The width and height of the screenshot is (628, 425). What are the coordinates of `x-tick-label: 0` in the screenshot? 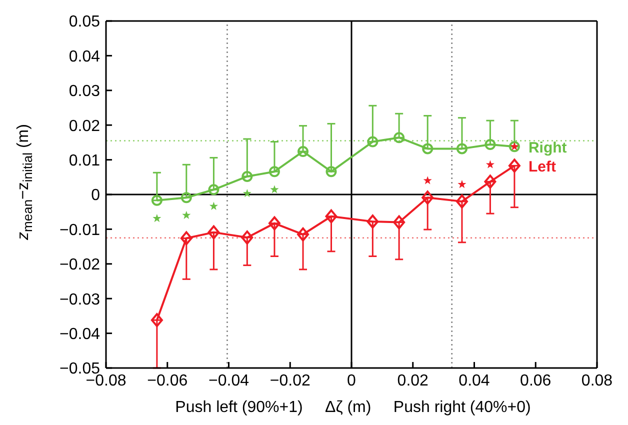 It's located at (351, 381).